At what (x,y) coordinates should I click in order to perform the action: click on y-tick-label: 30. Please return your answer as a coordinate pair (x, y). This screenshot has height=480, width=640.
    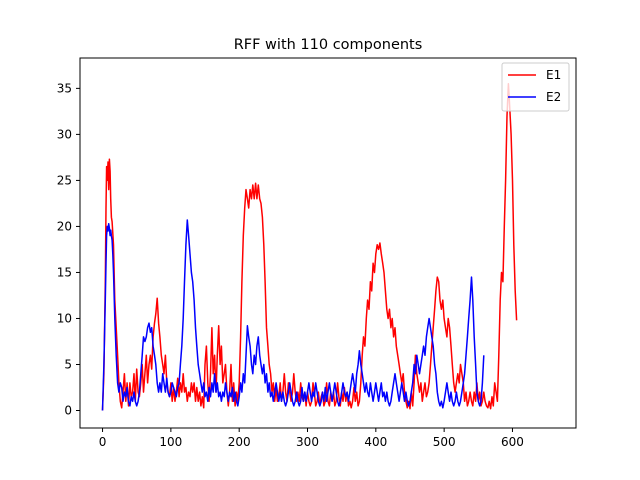
    Looking at the image, I should click on (64, 134).